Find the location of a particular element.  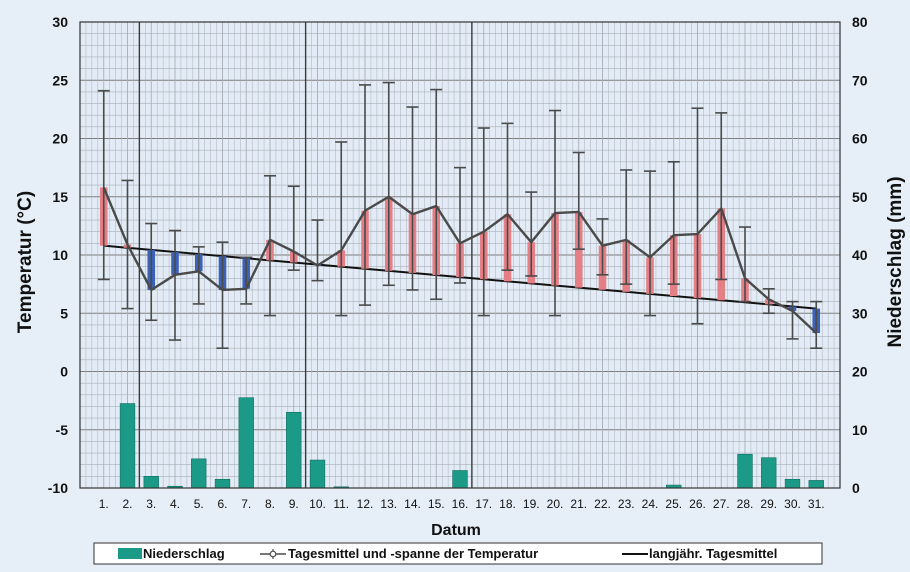

legend-frame is located at coordinates (458, 553).